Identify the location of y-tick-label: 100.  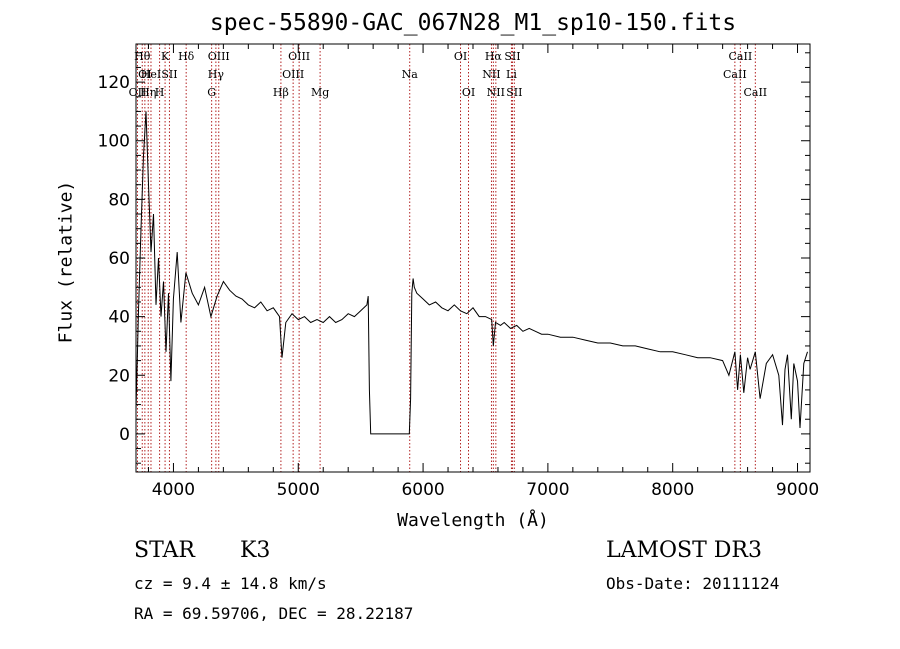
(114, 142).